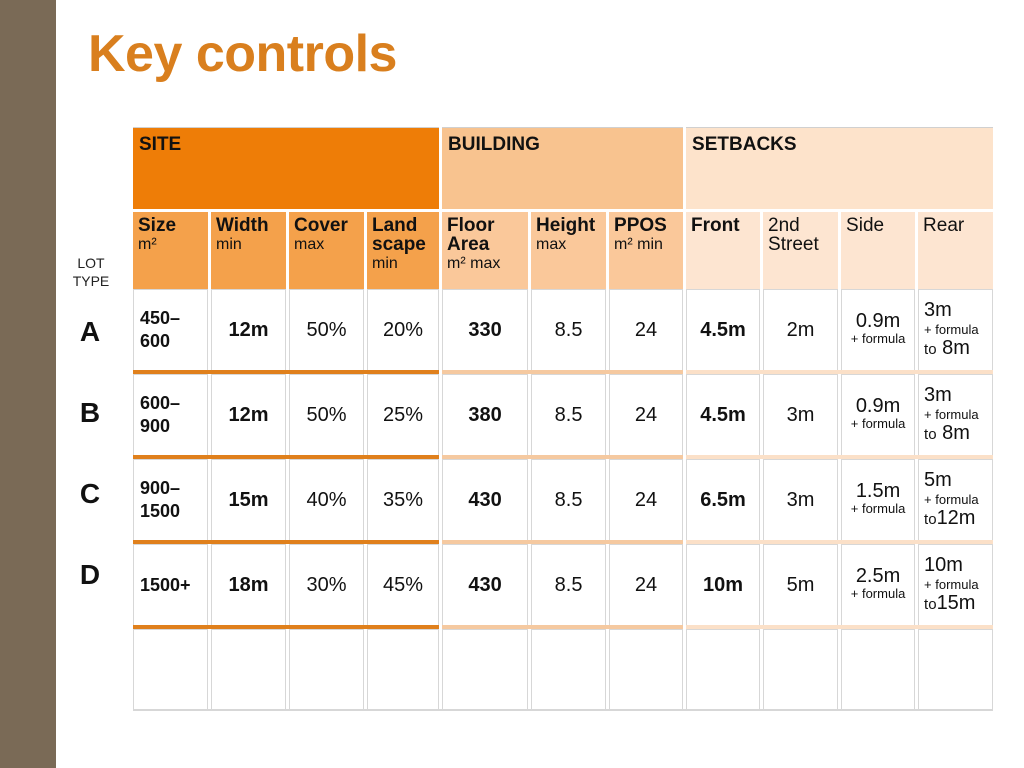  I want to click on page-title: Key controls, so click(242, 54).